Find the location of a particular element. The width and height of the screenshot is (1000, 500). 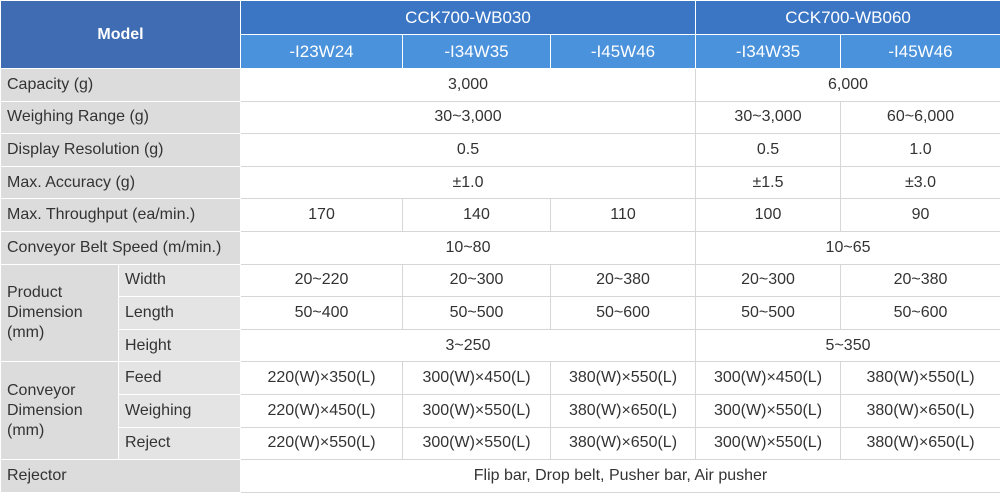

row-label: Max. Accuracy (g) is located at coordinates (120, 182).